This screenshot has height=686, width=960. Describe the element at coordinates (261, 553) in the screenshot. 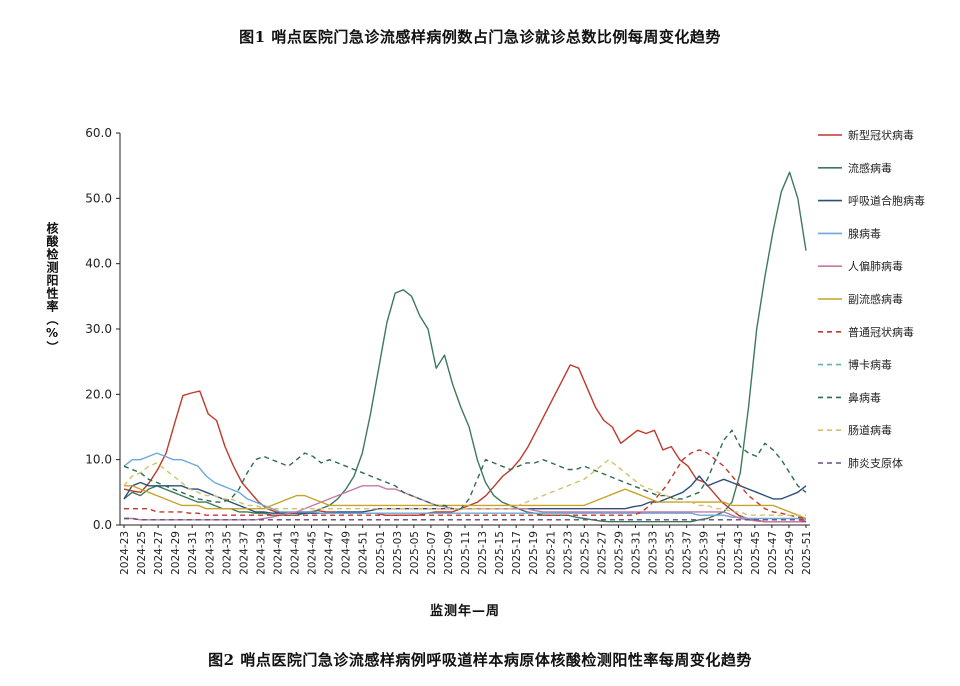

I see `x-tick-label: 2024-39` at that location.